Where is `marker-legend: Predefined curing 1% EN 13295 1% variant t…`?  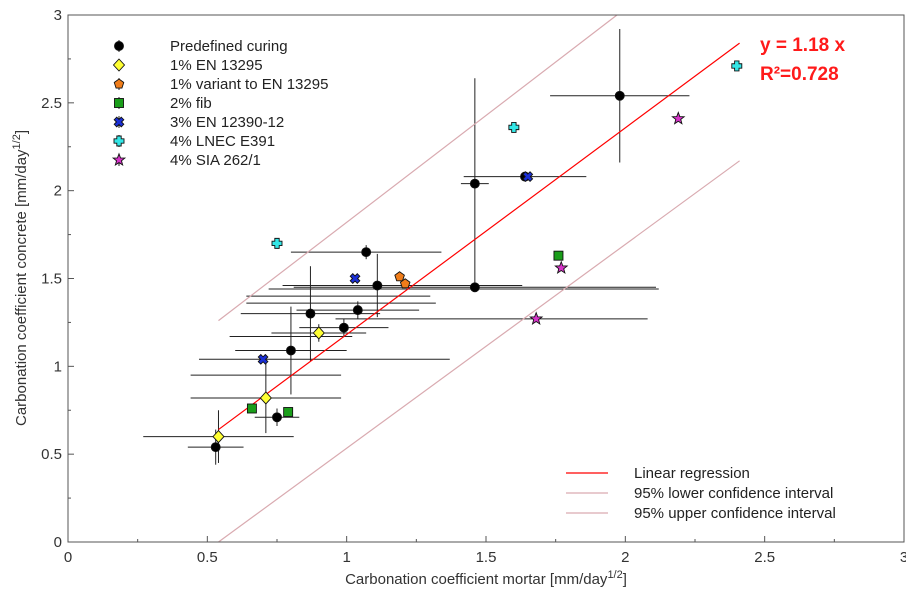
marker-legend: Predefined curing 1% EN 13295 1% variant t… is located at coordinates (219, 103).